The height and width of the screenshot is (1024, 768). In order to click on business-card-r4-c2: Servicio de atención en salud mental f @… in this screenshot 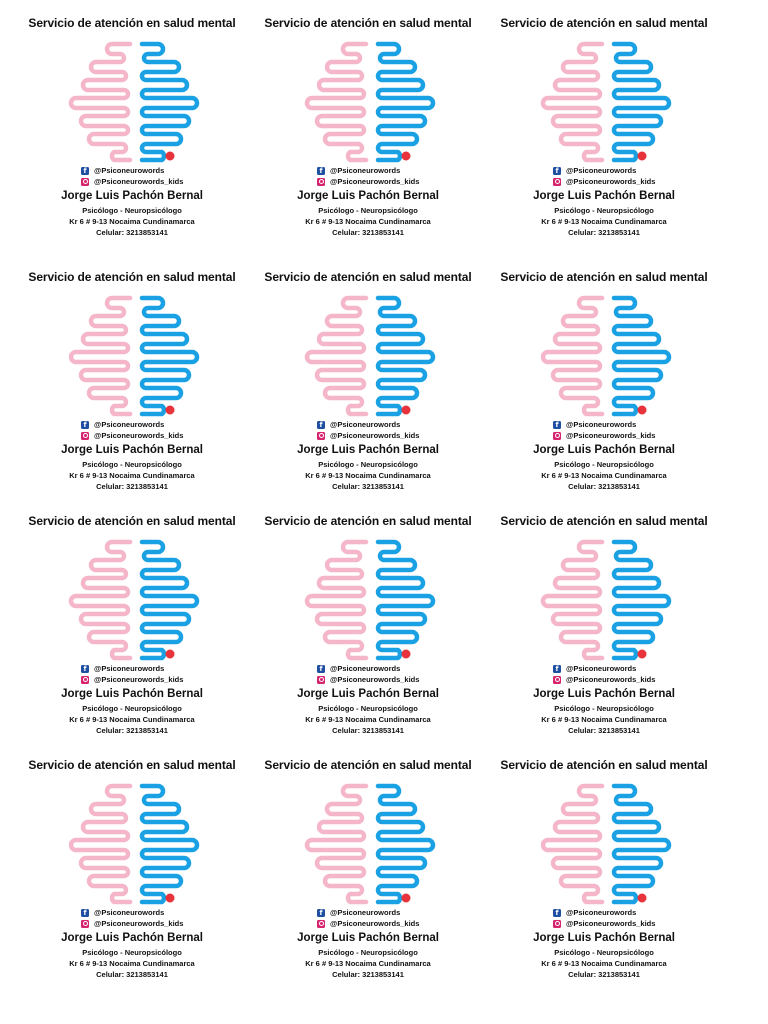, I will do `click(368, 866)`.